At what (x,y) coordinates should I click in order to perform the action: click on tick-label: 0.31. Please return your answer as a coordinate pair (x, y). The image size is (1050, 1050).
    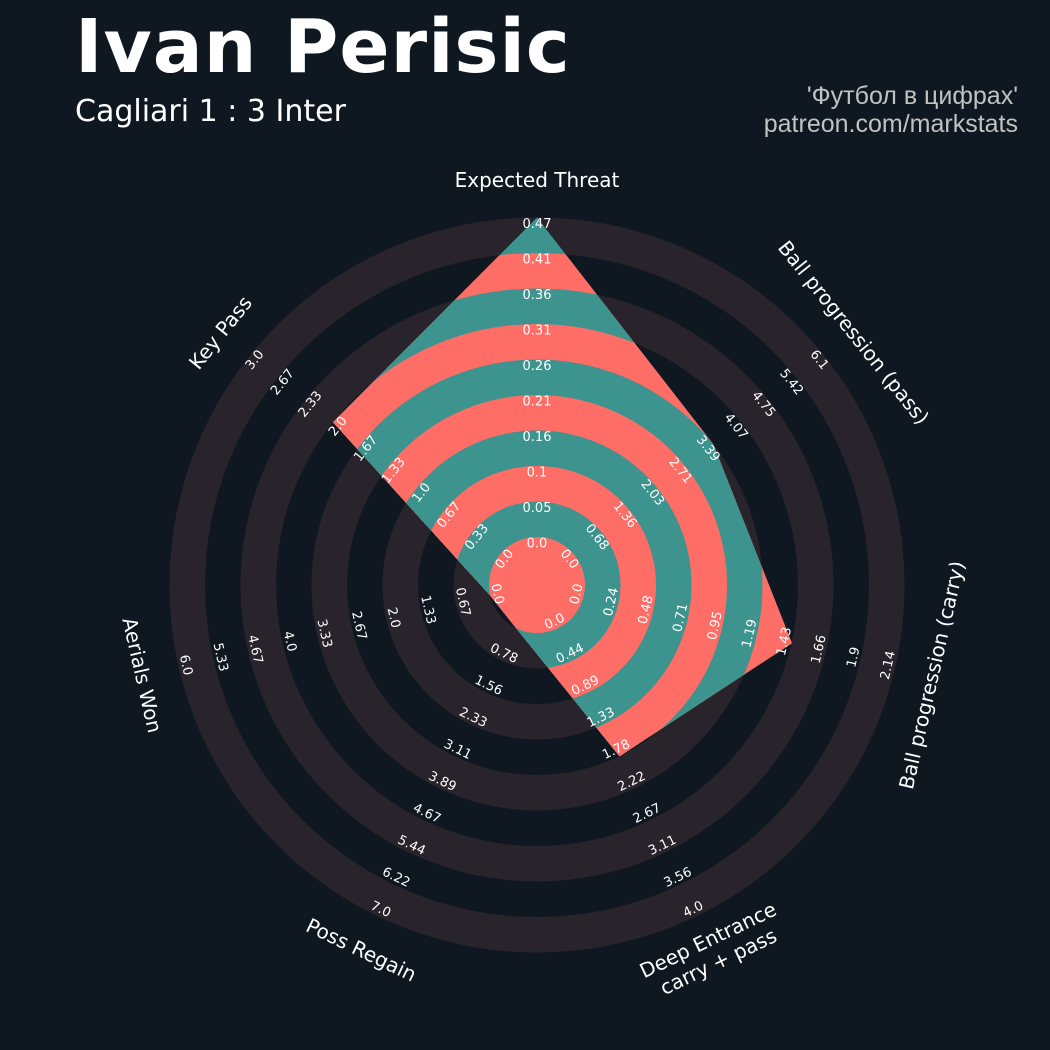
    Looking at the image, I should click on (537, 331).